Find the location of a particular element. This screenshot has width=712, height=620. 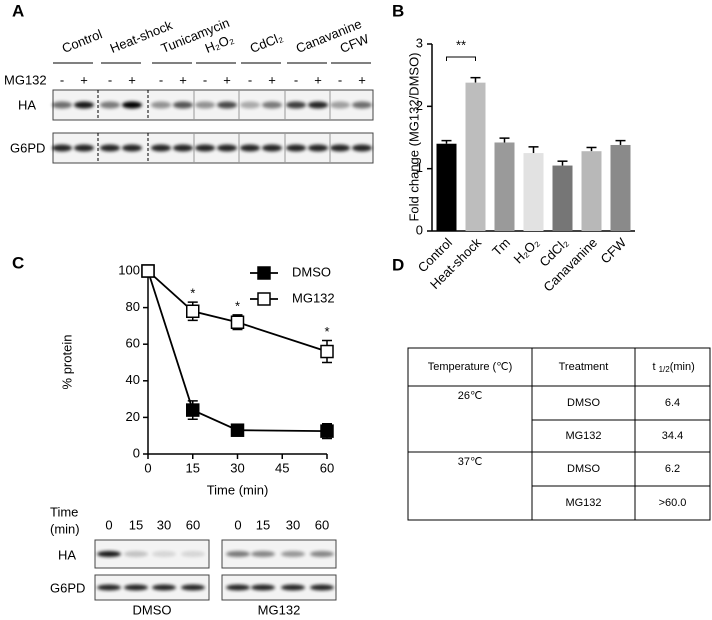

y-tick-label: 2 is located at coordinates (419, 105).